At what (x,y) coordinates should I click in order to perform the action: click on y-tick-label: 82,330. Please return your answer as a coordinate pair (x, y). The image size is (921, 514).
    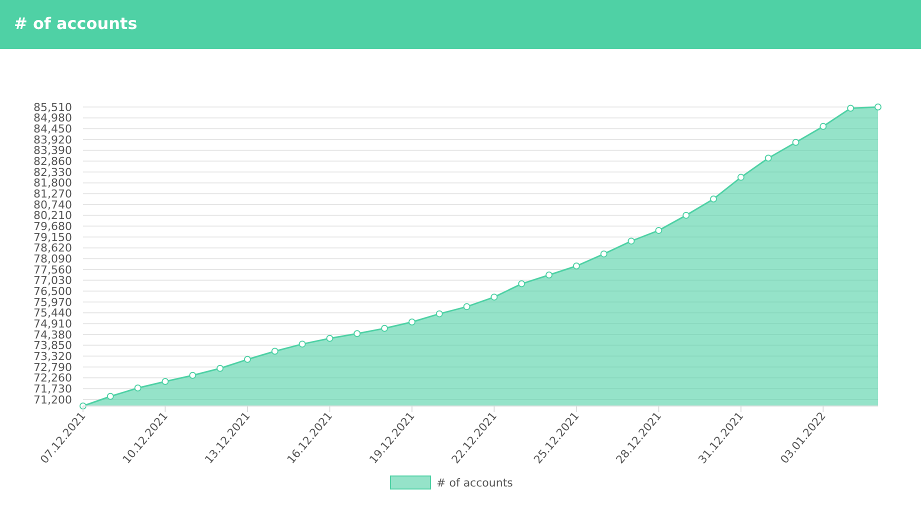
    Looking at the image, I should click on (53, 172).